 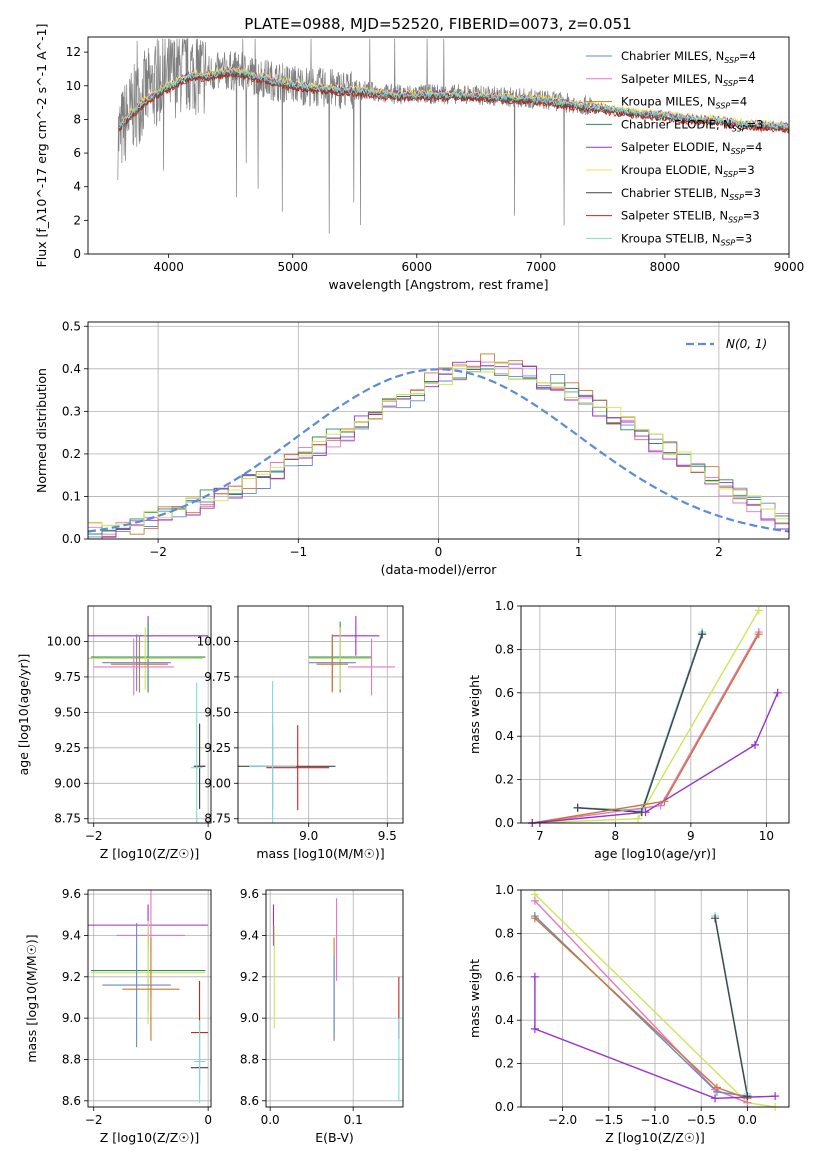 I want to click on y-axis-label: age [log10(age/yr)], so click(x=23, y=715).